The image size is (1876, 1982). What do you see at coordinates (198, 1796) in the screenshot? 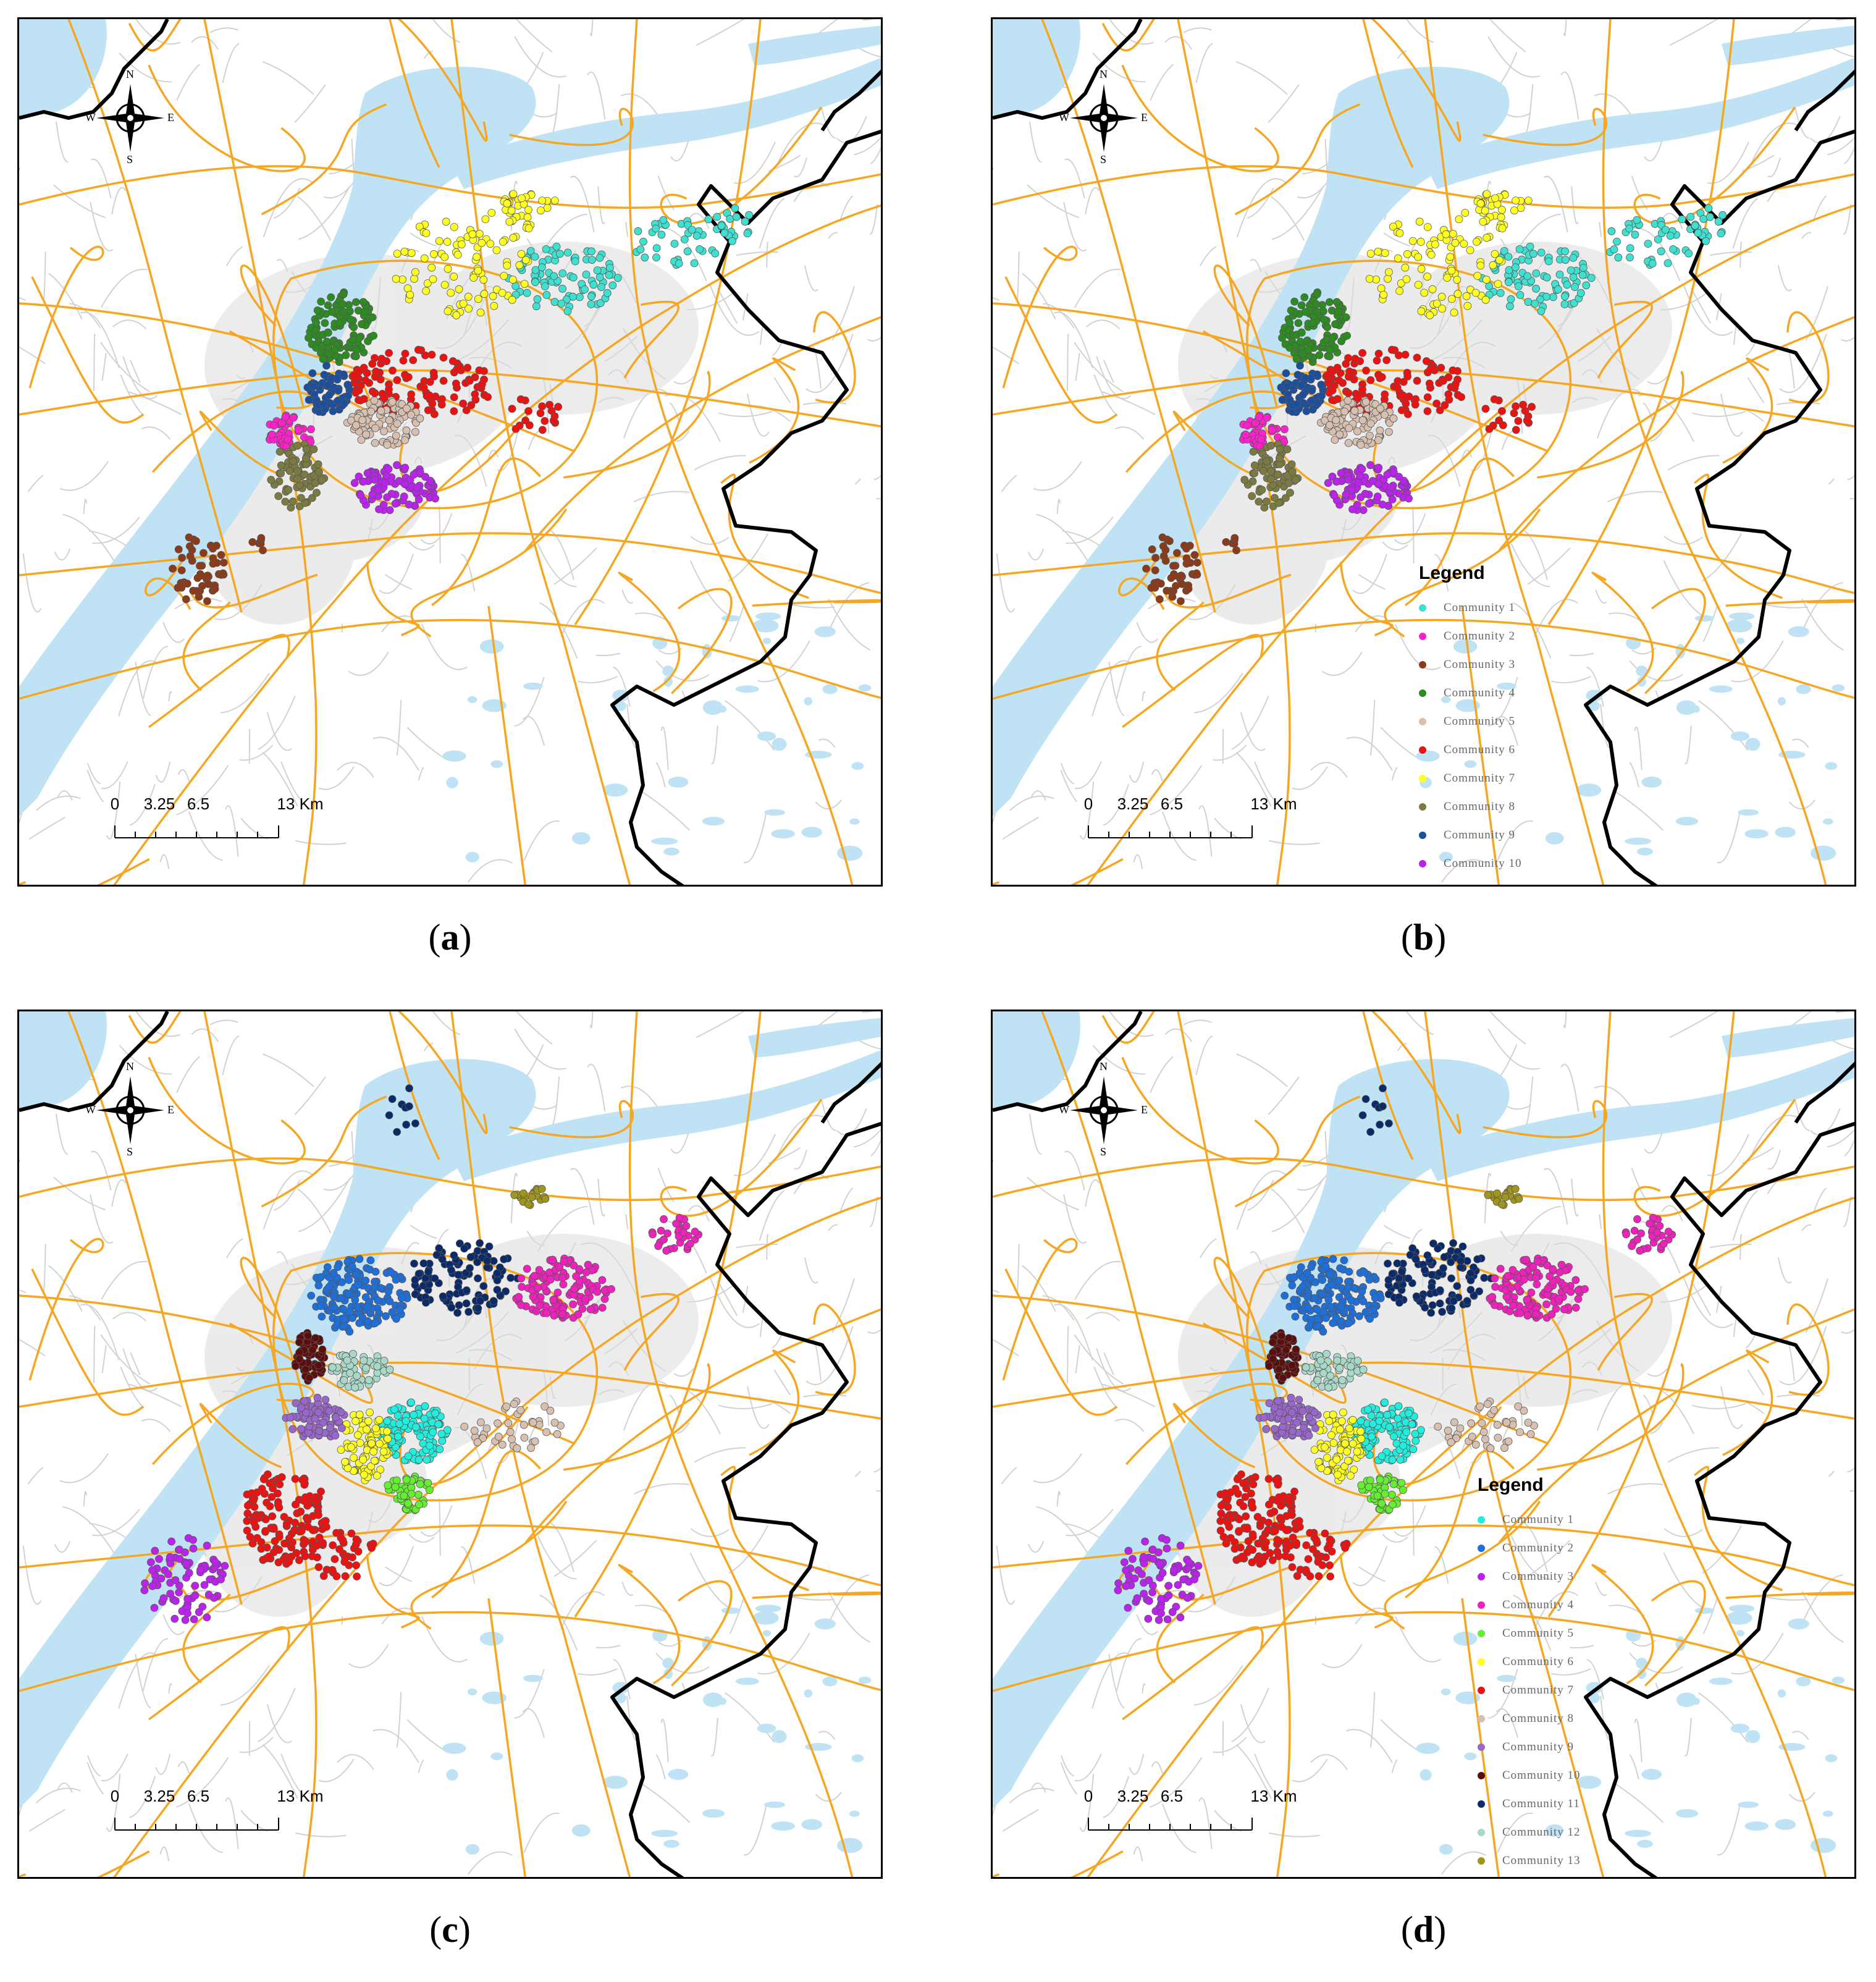
I see `scale-label-2: 6.5` at bounding box center [198, 1796].